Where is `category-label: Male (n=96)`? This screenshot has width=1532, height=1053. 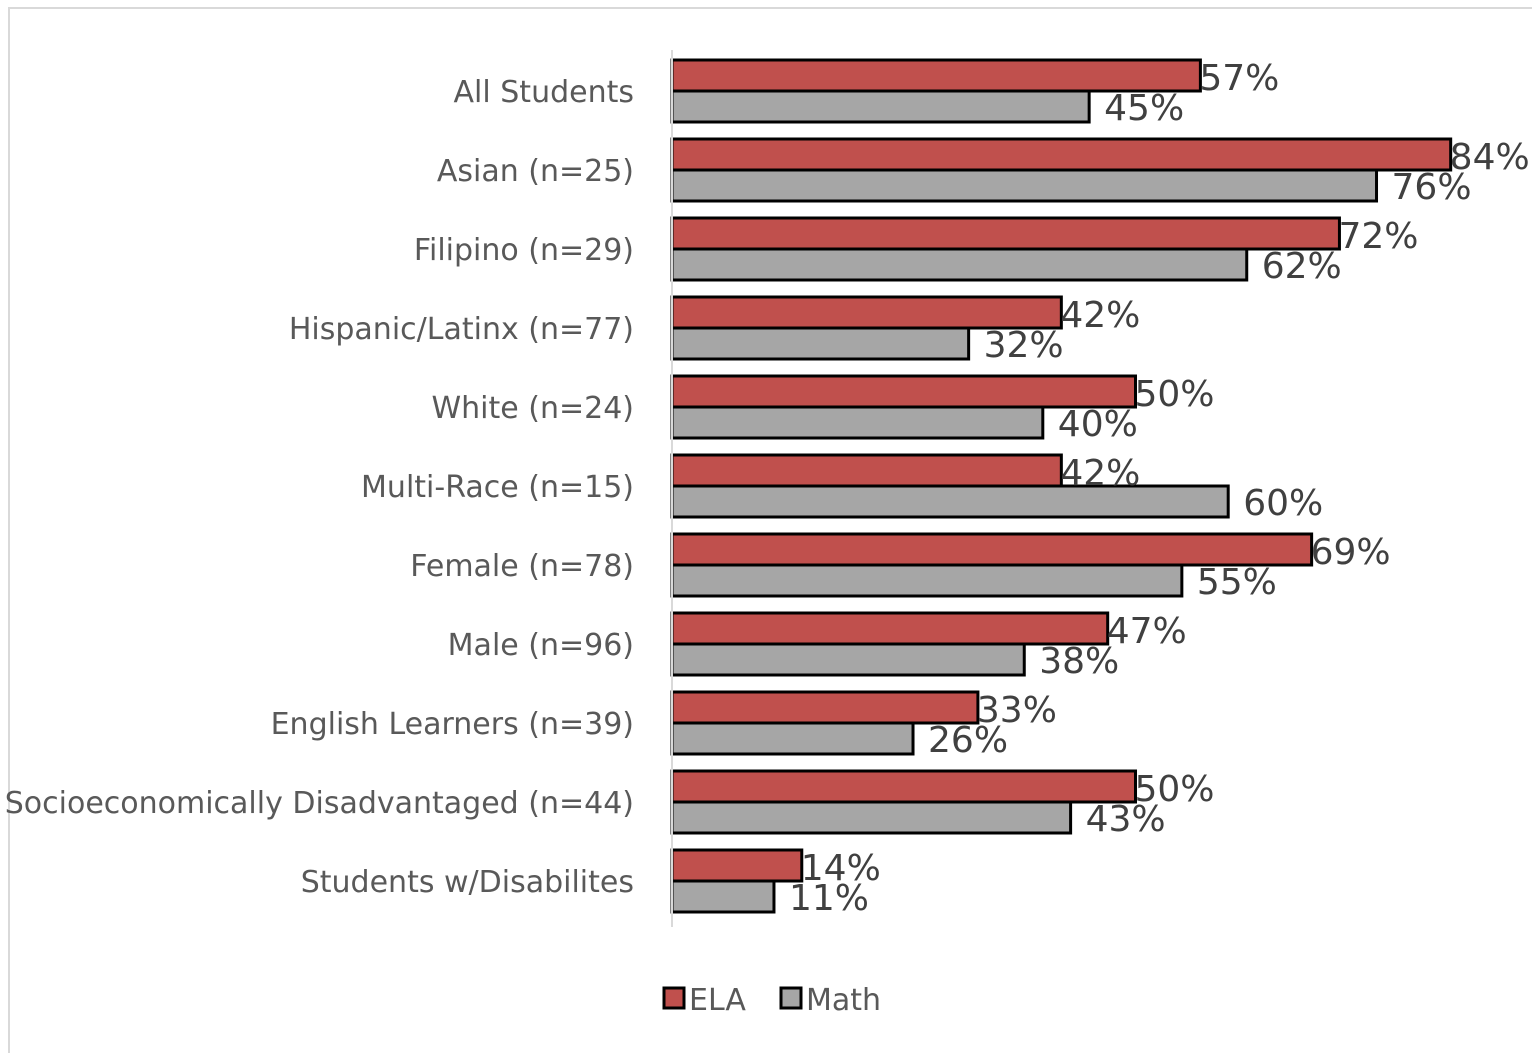 category-label: Male (n=96) is located at coordinates (541, 645).